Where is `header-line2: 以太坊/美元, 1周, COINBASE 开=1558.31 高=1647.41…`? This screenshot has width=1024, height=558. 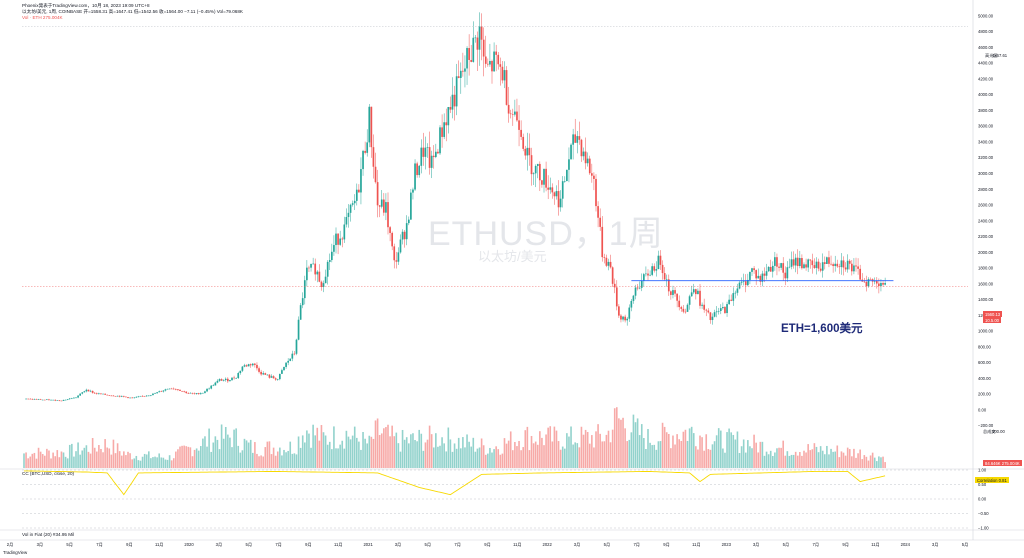 header-line2: 以太坊/美元, 1周, COINBASE 开=1558.31 高=1647.41… is located at coordinates (132, 11).